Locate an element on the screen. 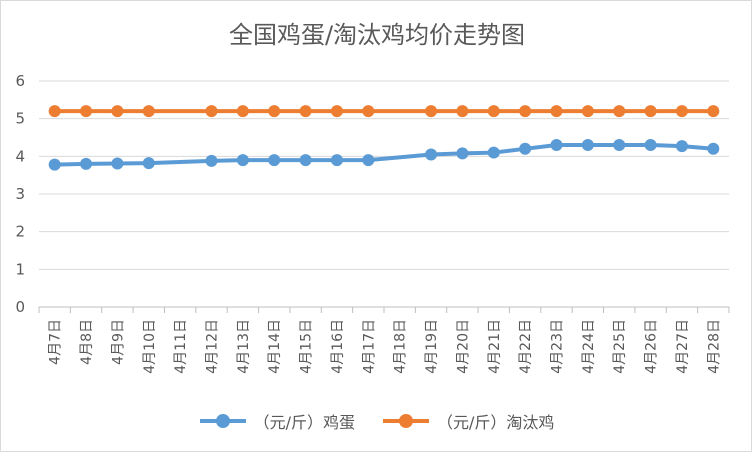 The height and width of the screenshot is (453, 752). x-tick-label: 4月27日 is located at coordinates (683, 346).